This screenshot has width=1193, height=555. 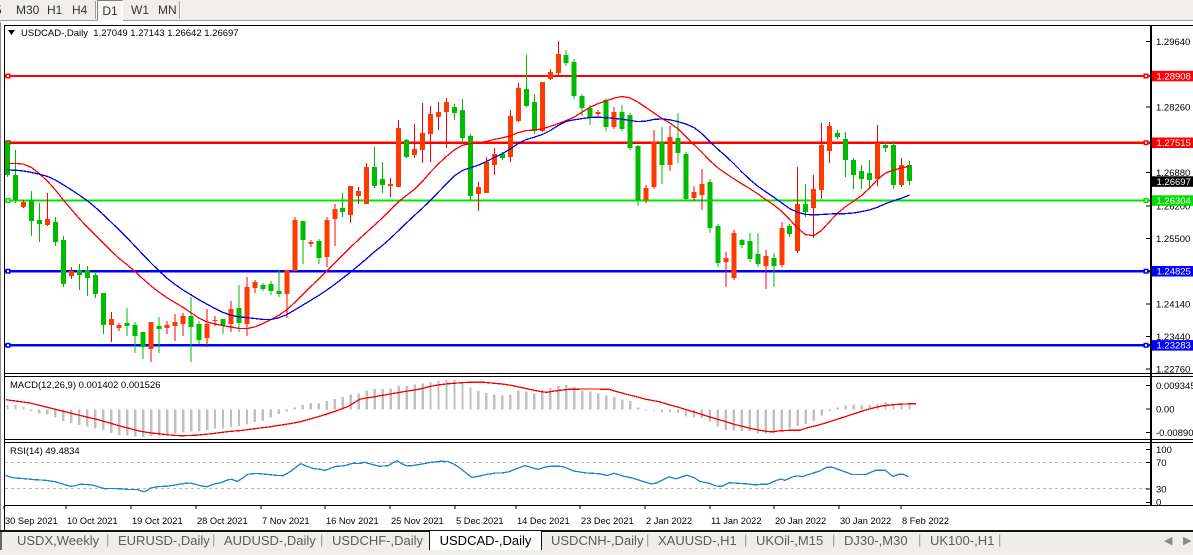 What do you see at coordinates (1174, 346) in the screenshot?
I see `svg-text: 1.23283` at bounding box center [1174, 346].